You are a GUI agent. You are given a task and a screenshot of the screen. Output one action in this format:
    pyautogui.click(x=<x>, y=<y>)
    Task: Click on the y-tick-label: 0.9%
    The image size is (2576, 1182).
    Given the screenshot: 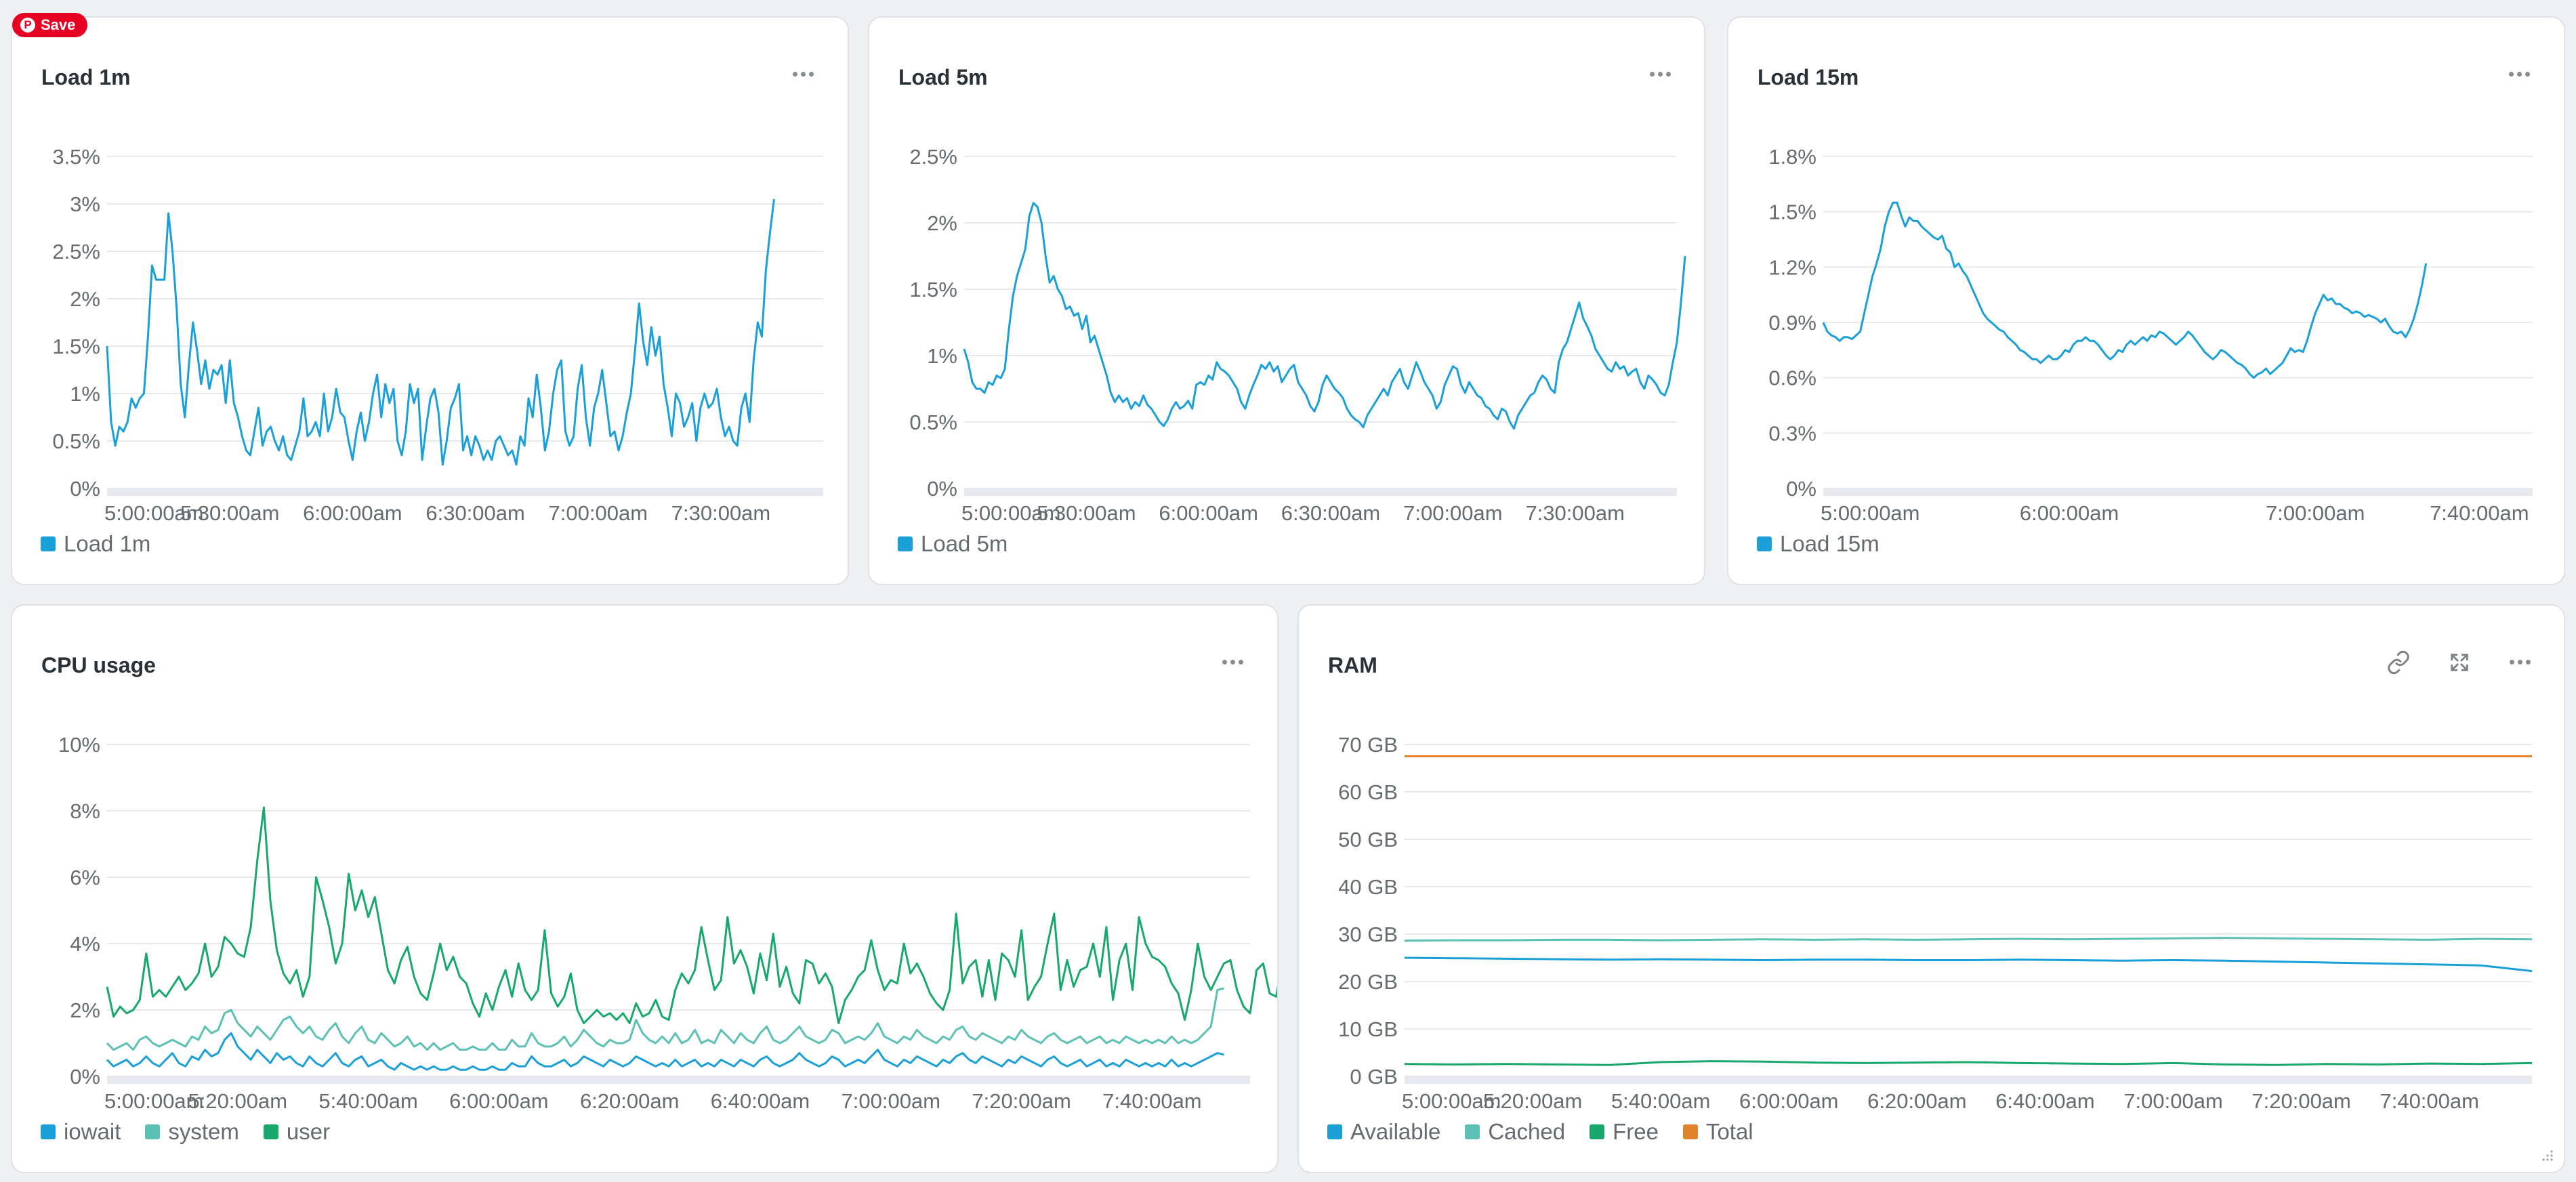 What is the action you would take?
    pyautogui.click(x=1792, y=323)
    